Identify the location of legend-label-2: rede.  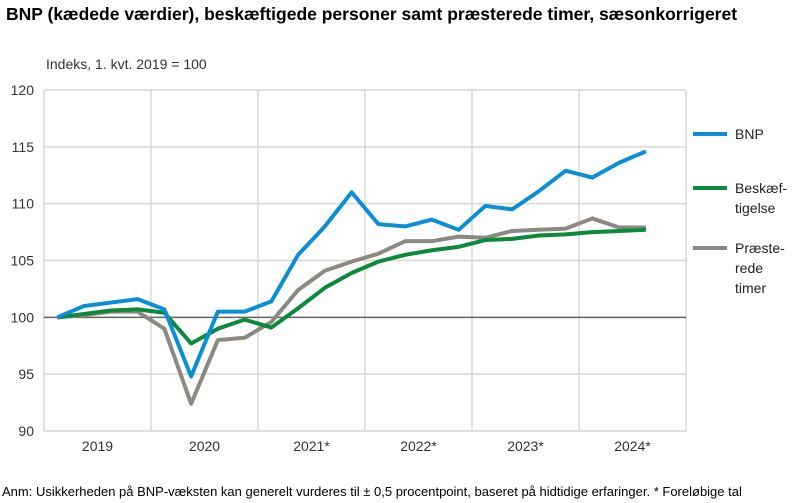
(749, 268).